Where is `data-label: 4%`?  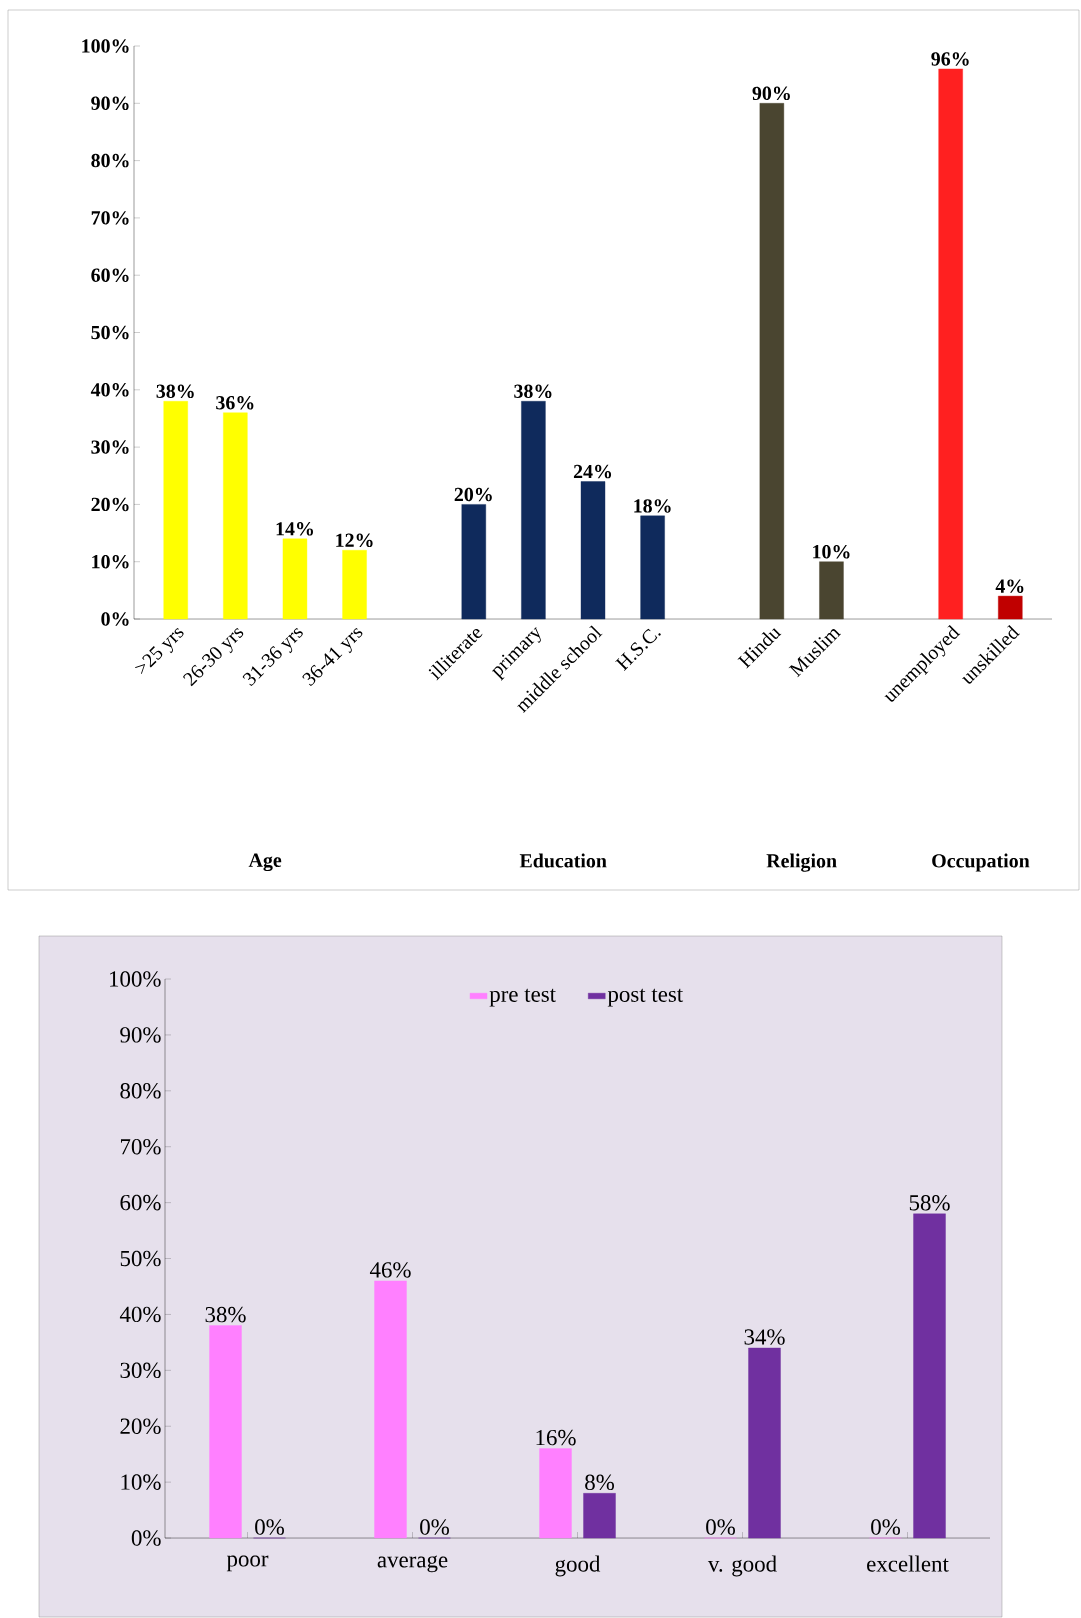
data-label: 4% is located at coordinates (1009, 586).